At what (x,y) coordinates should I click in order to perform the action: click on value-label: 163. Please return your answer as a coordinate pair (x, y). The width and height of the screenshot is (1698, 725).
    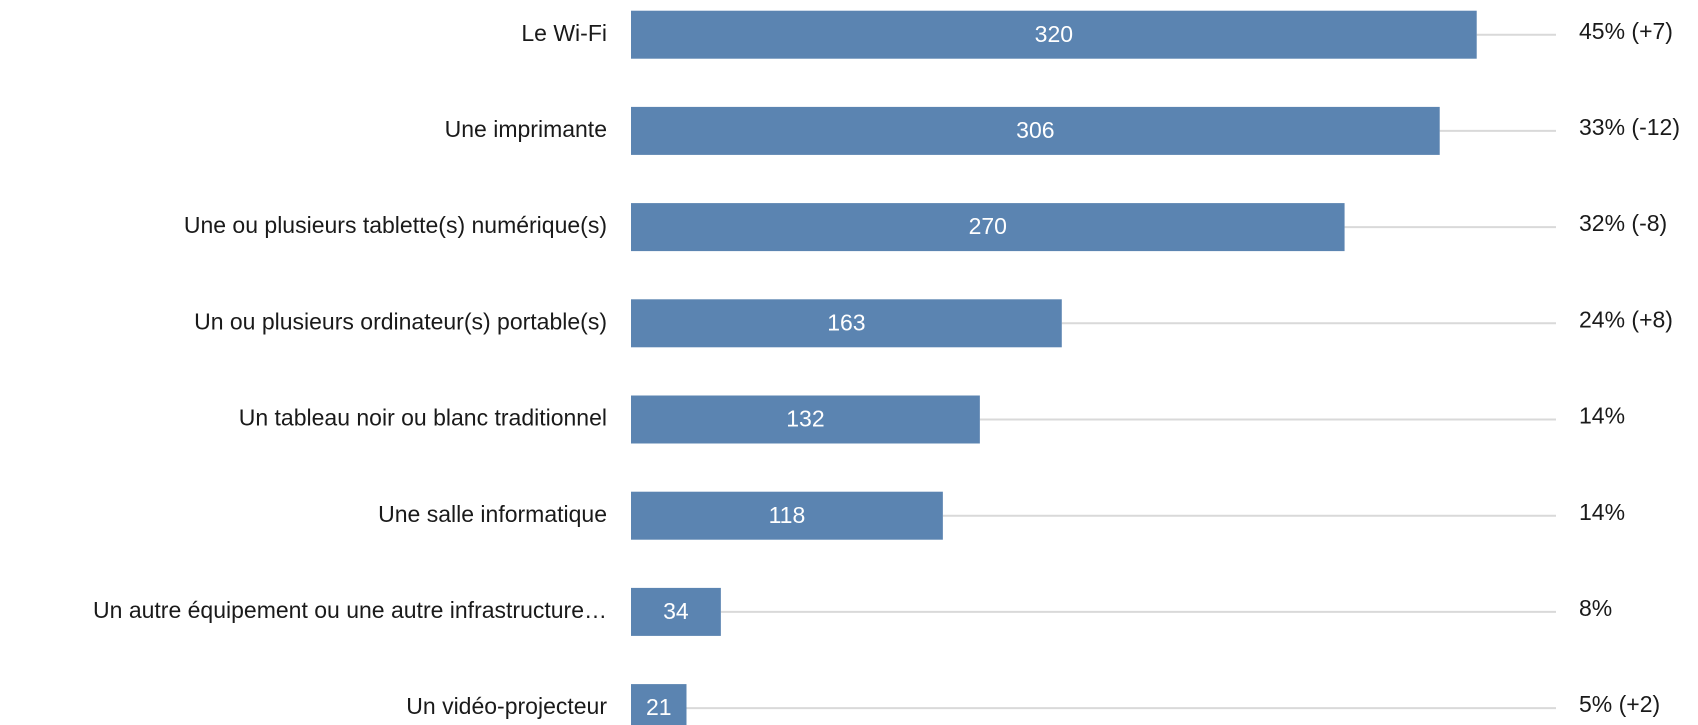
    Looking at the image, I should click on (846, 322).